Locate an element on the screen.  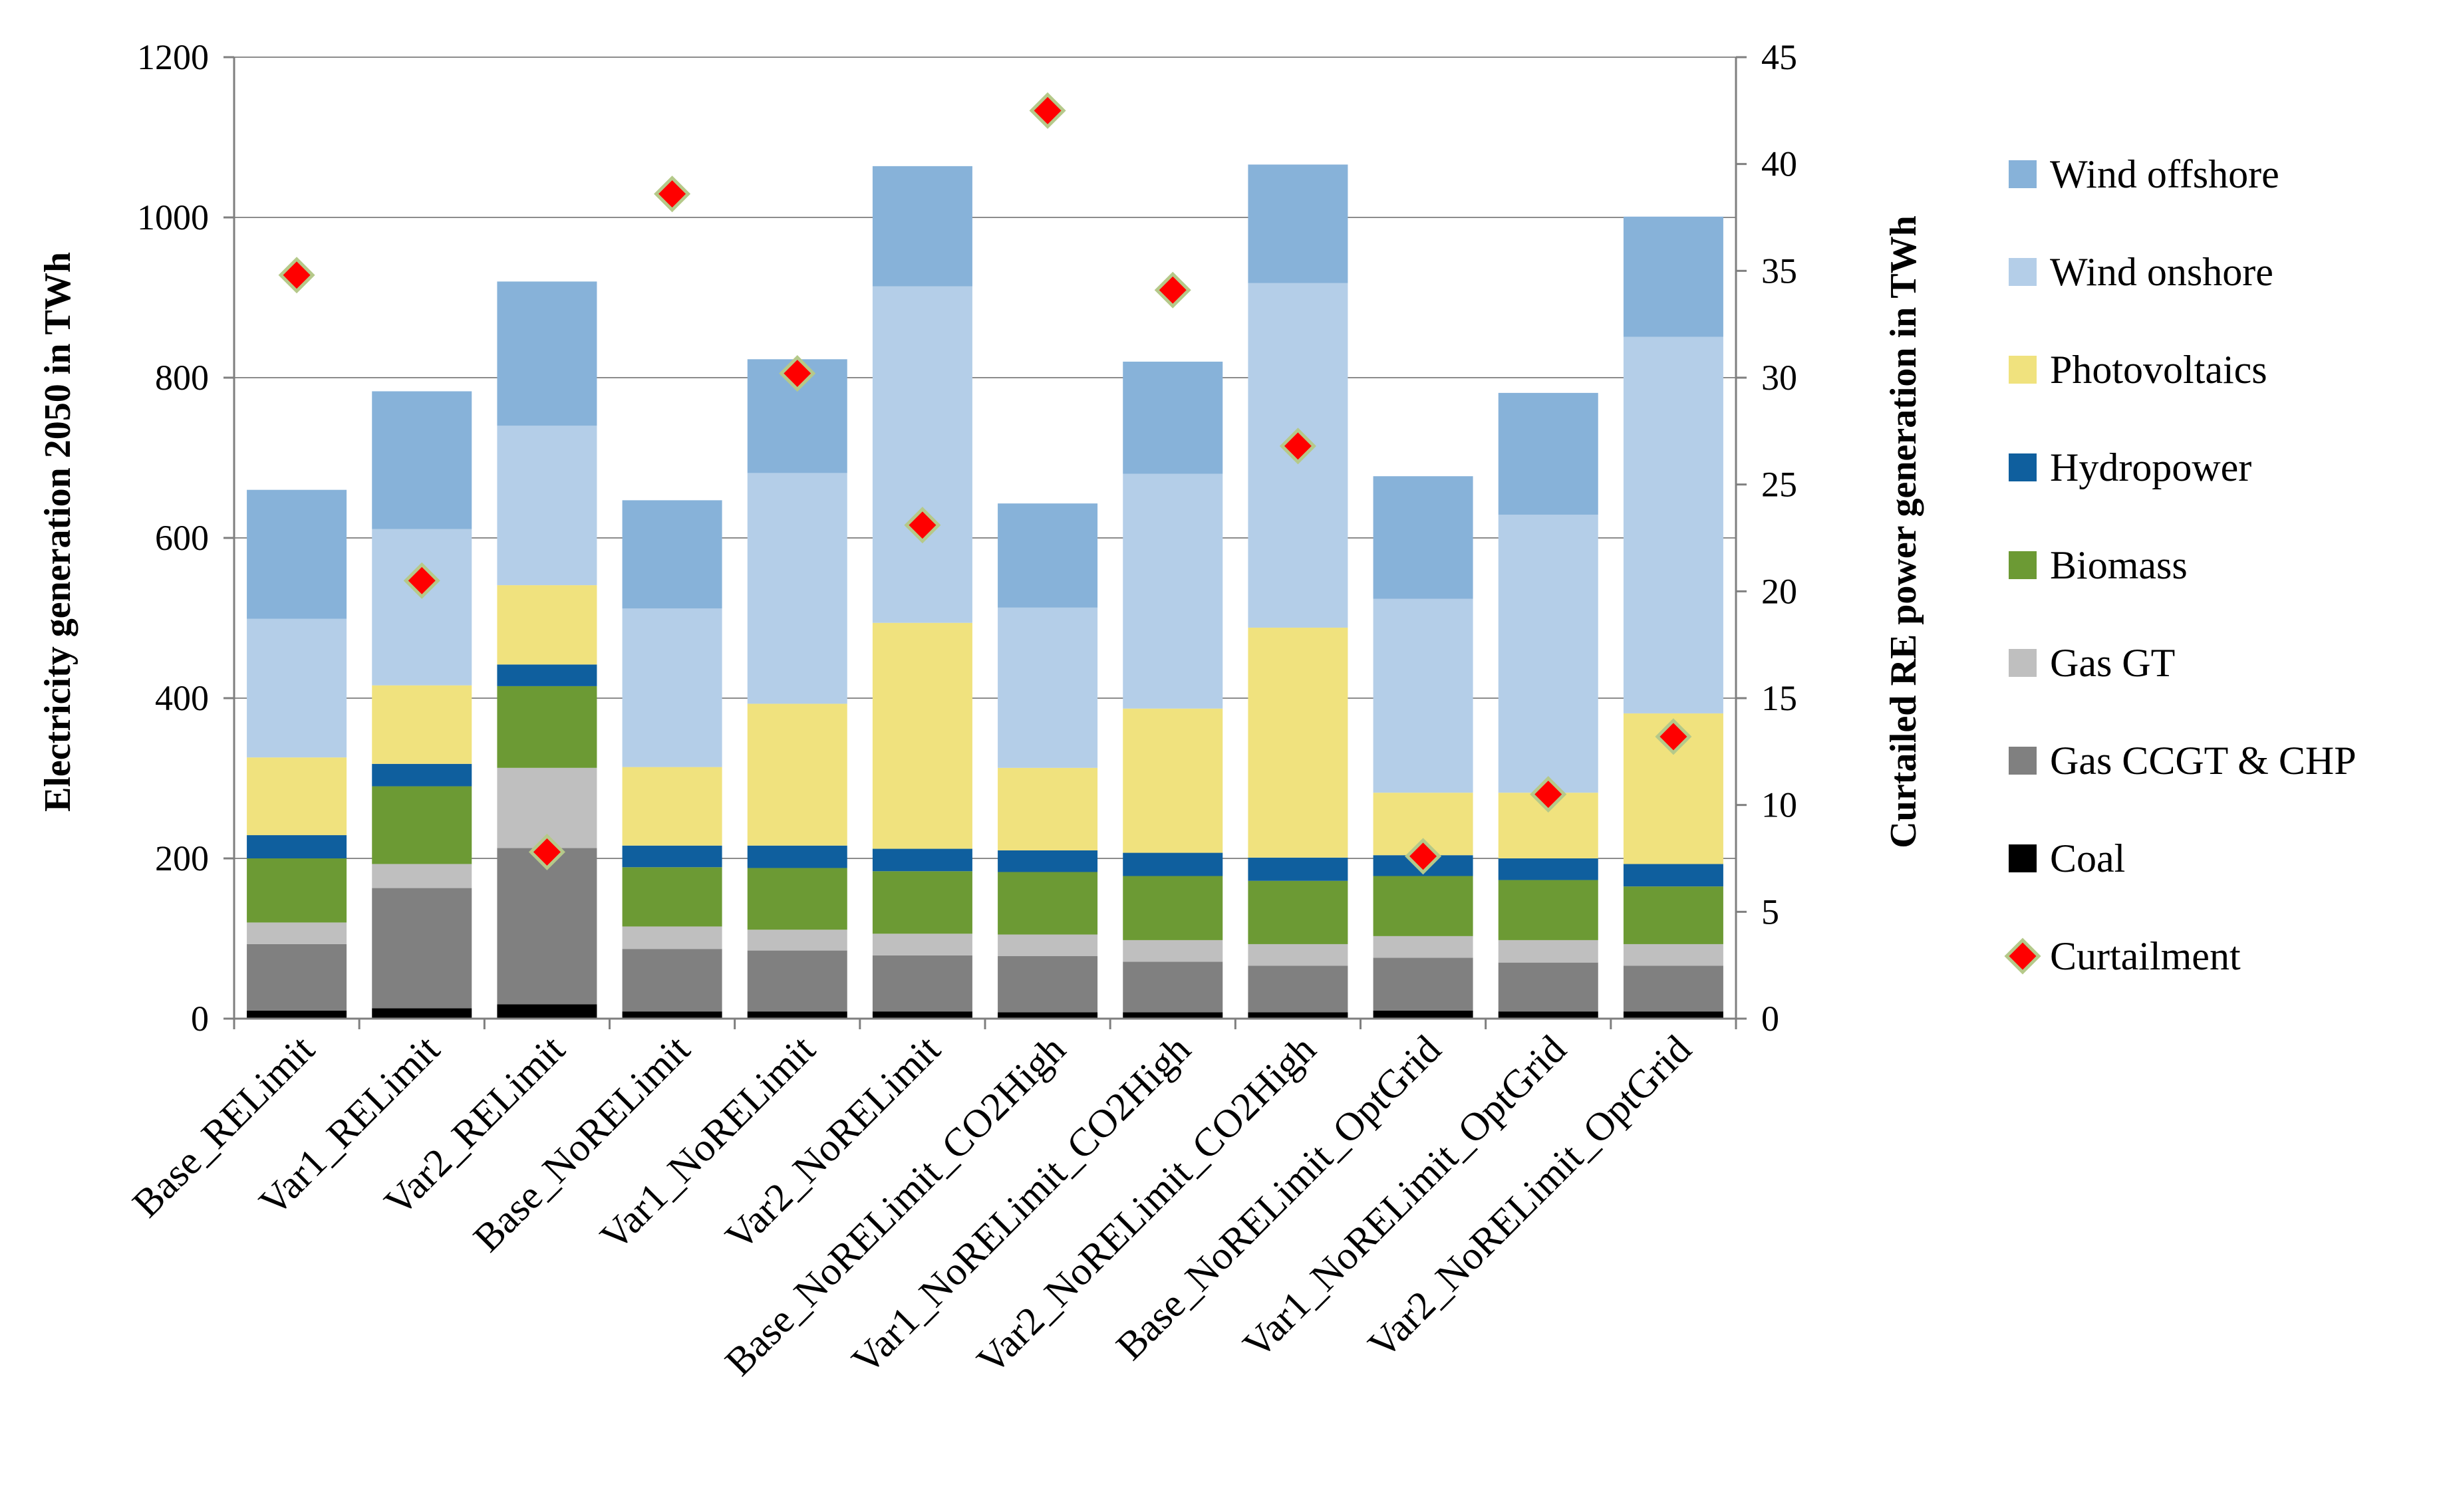
legend-label: Photovoltaics is located at coordinates (2158, 370).